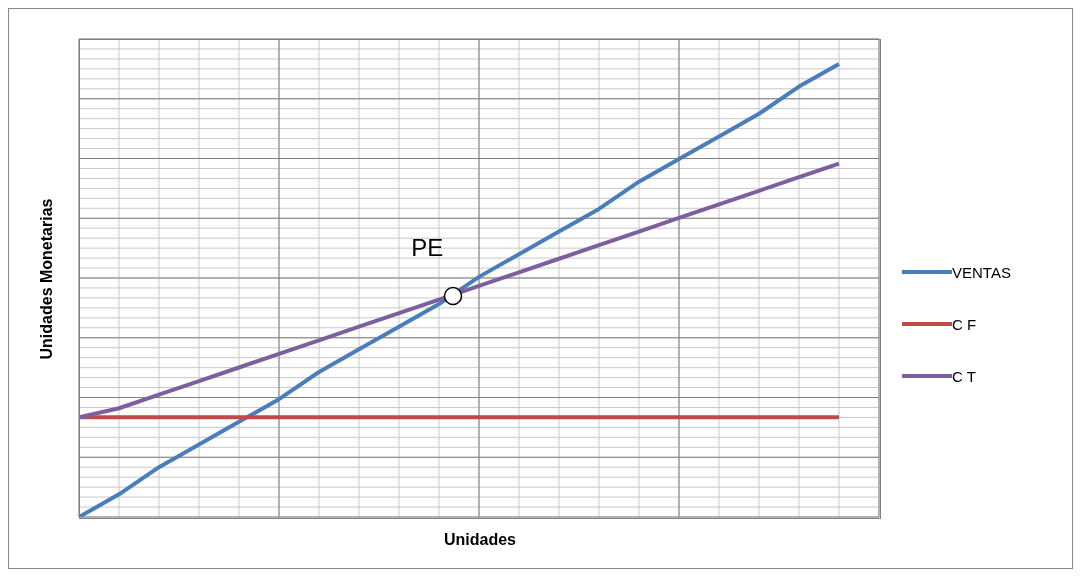  What do you see at coordinates (964, 376) in the screenshot?
I see `legend-label: C T` at bounding box center [964, 376].